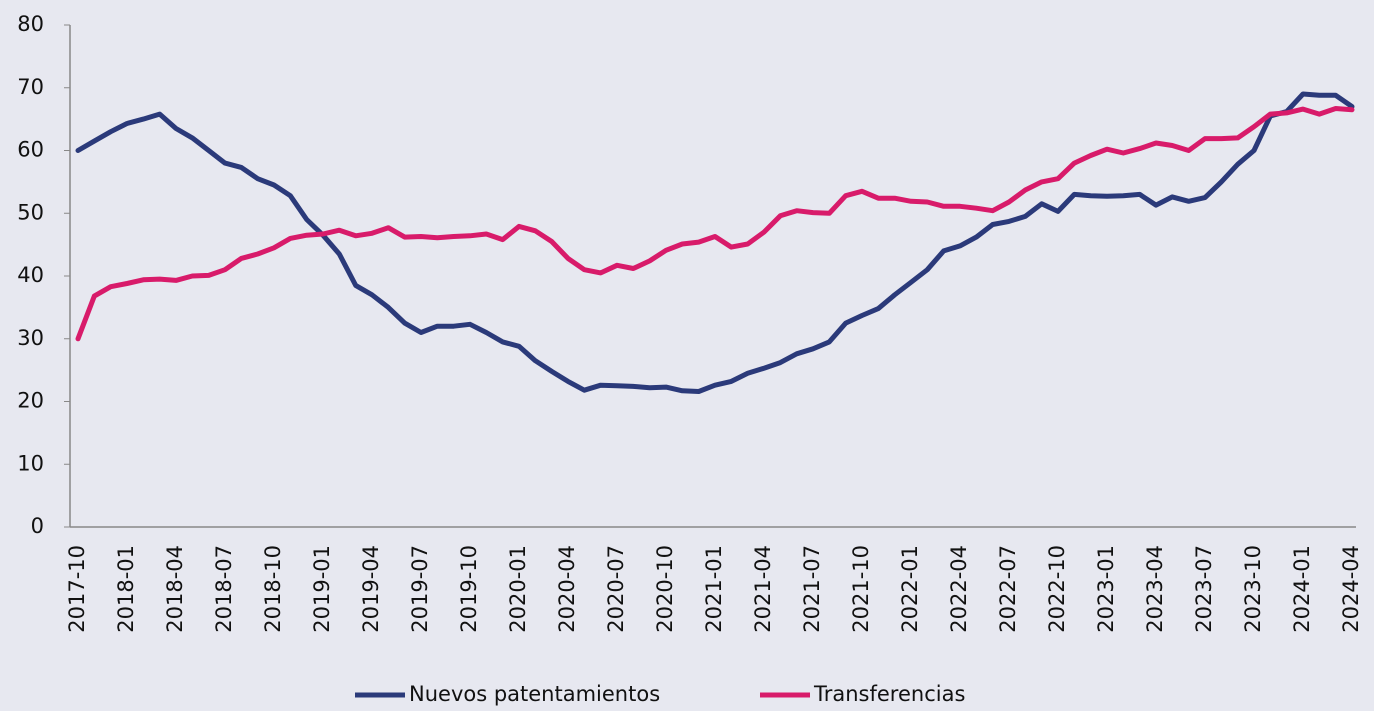 This screenshot has width=1374, height=711. Describe the element at coordinates (469, 589) in the screenshot. I see `x-tick-label: 2019-10` at that location.